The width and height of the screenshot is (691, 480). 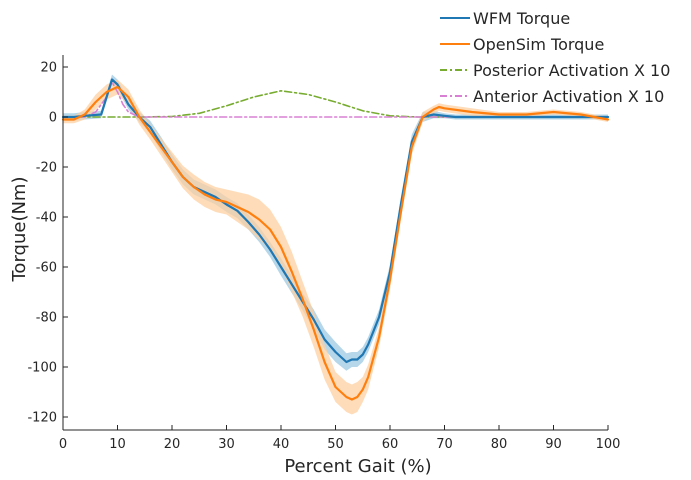 What do you see at coordinates (357, 466) in the screenshot?
I see `x-axis-title: Percent Gait (%)` at bounding box center [357, 466].